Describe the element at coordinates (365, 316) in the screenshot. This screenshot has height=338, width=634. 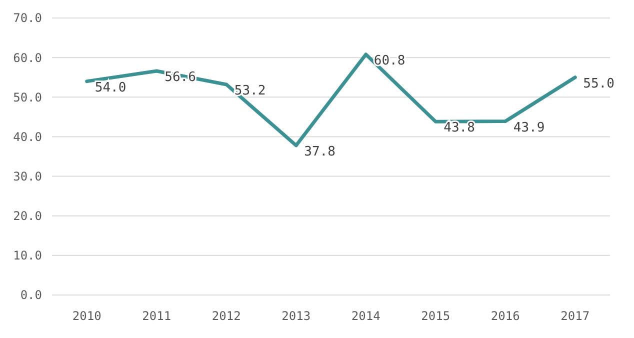
I see `x-tick-label: 2014` at that location.